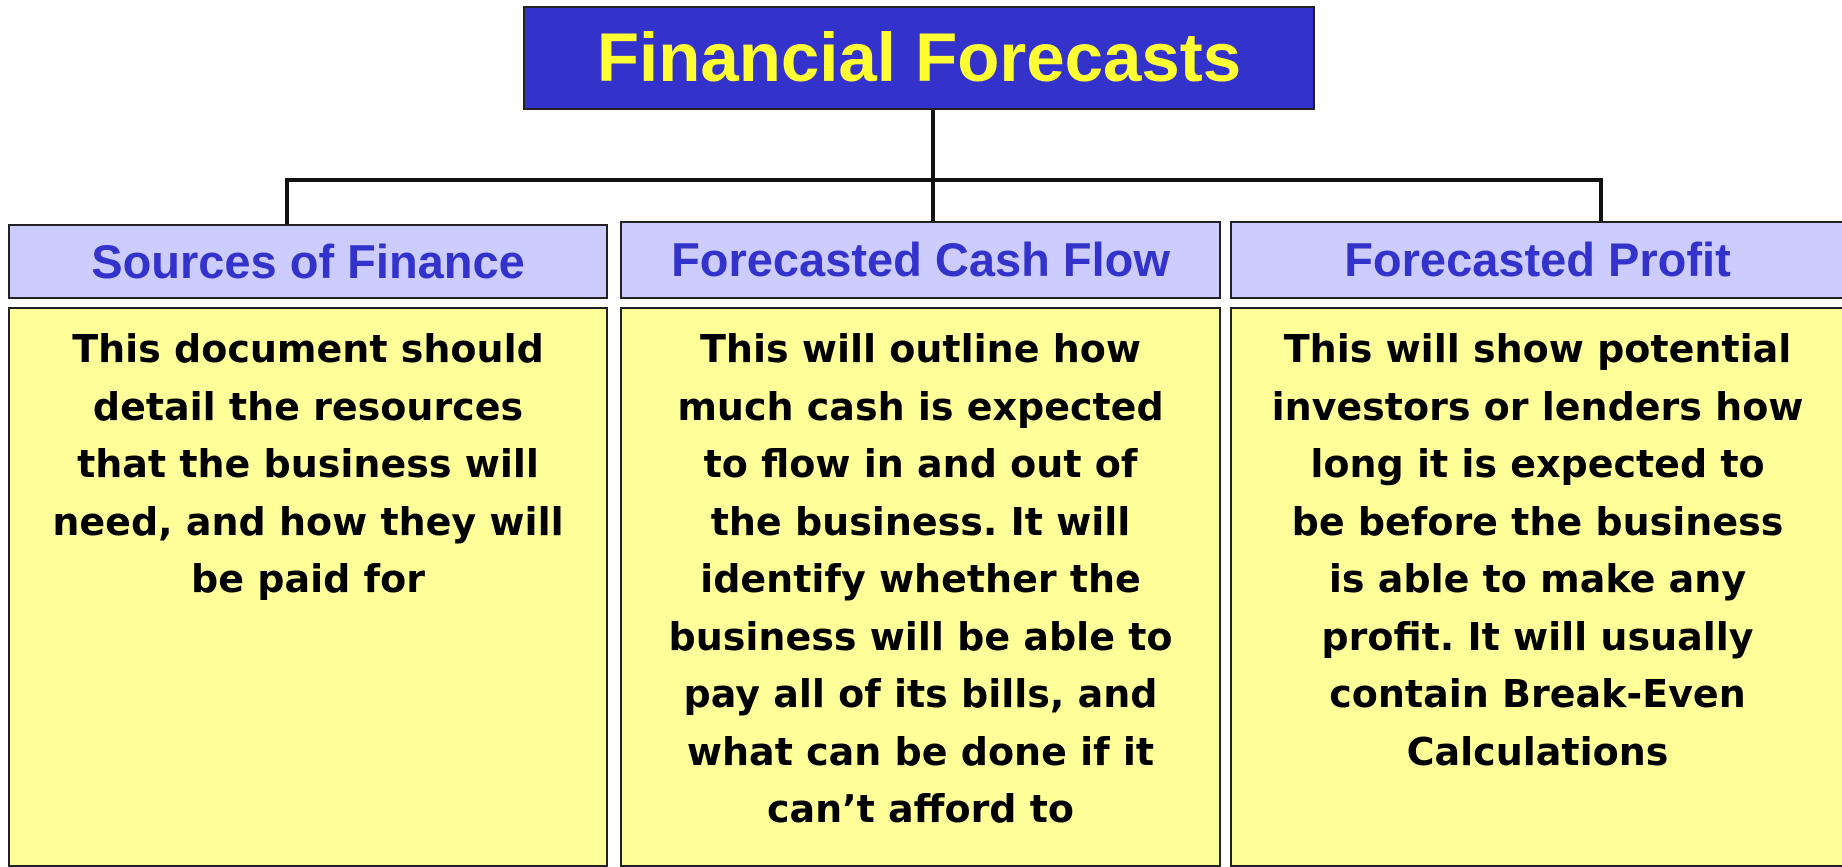  I want to click on body-line: business will be able to, so click(920, 636).